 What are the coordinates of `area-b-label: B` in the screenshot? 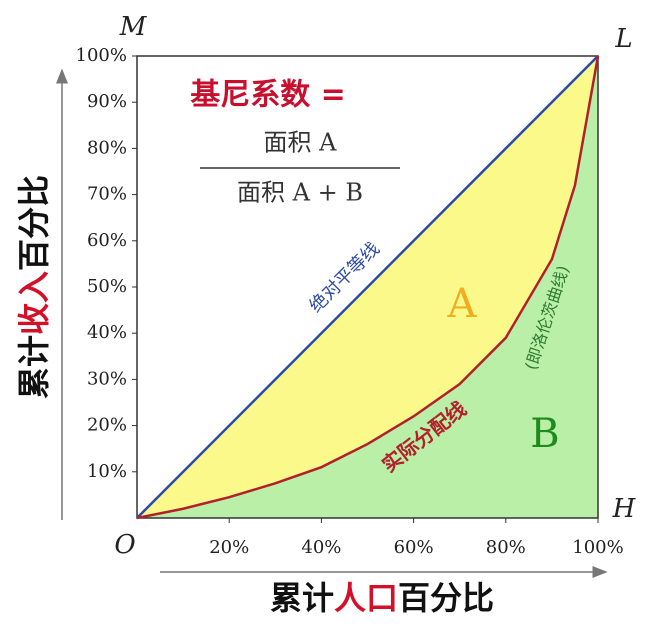 It's located at (544, 434).